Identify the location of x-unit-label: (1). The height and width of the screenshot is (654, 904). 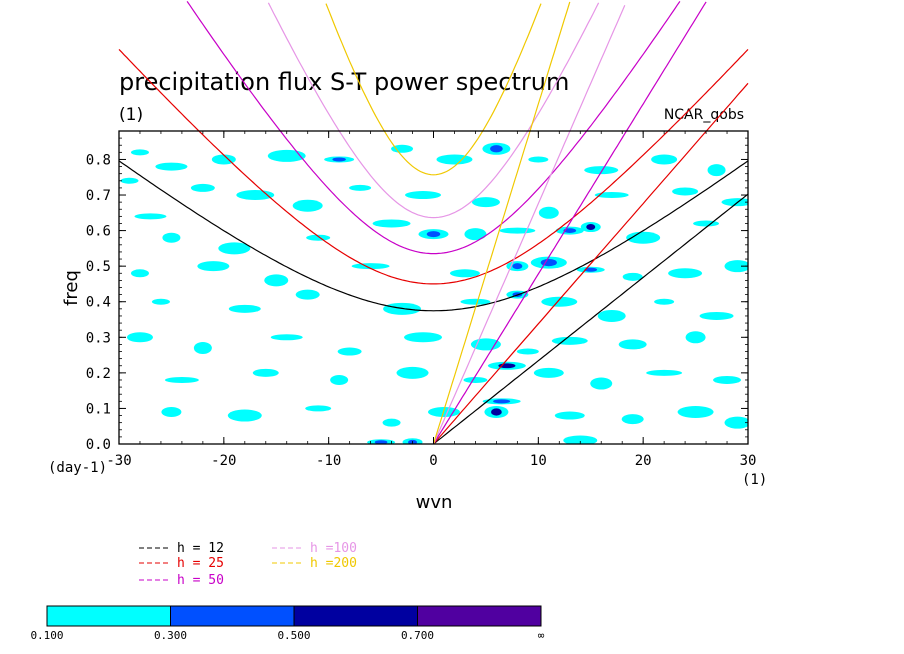
(754, 480).